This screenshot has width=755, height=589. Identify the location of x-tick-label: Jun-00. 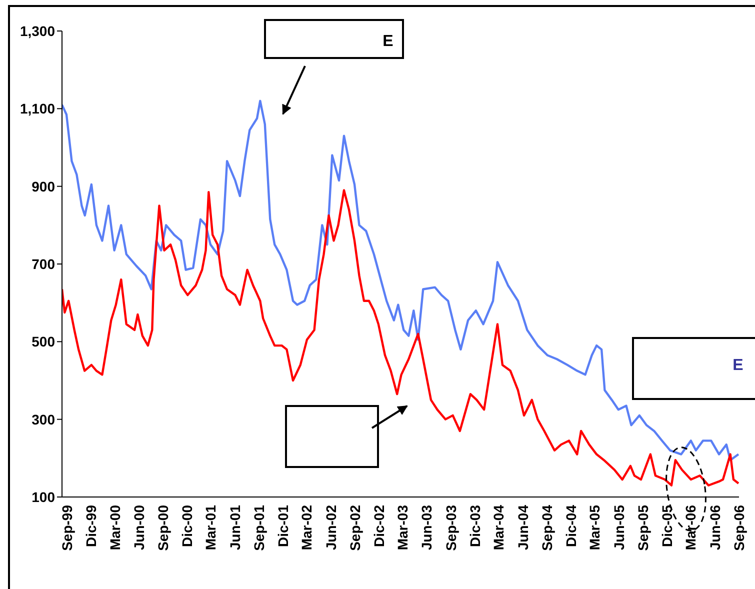
(138, 527).